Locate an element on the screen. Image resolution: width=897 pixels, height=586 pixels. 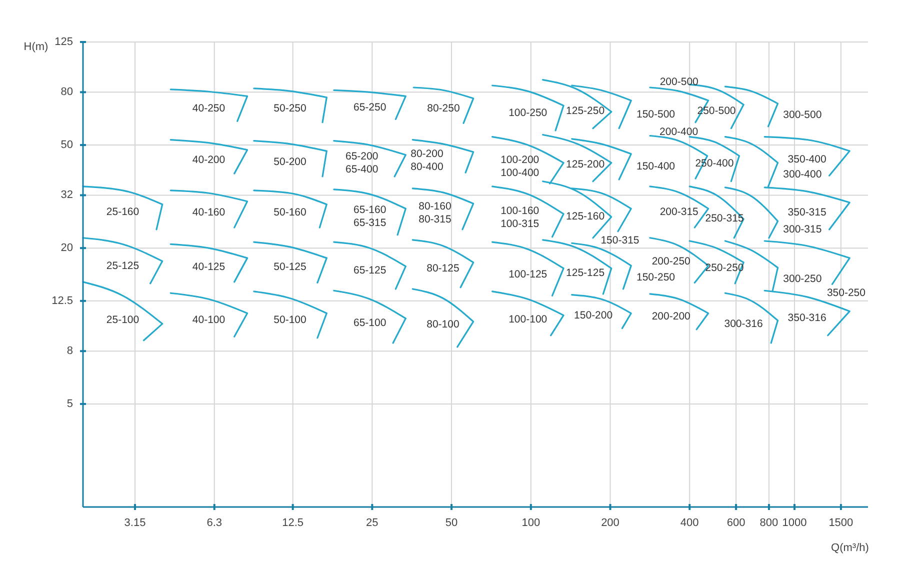
series-label: 100-160 100-315 is located at coordinates (520, 217).